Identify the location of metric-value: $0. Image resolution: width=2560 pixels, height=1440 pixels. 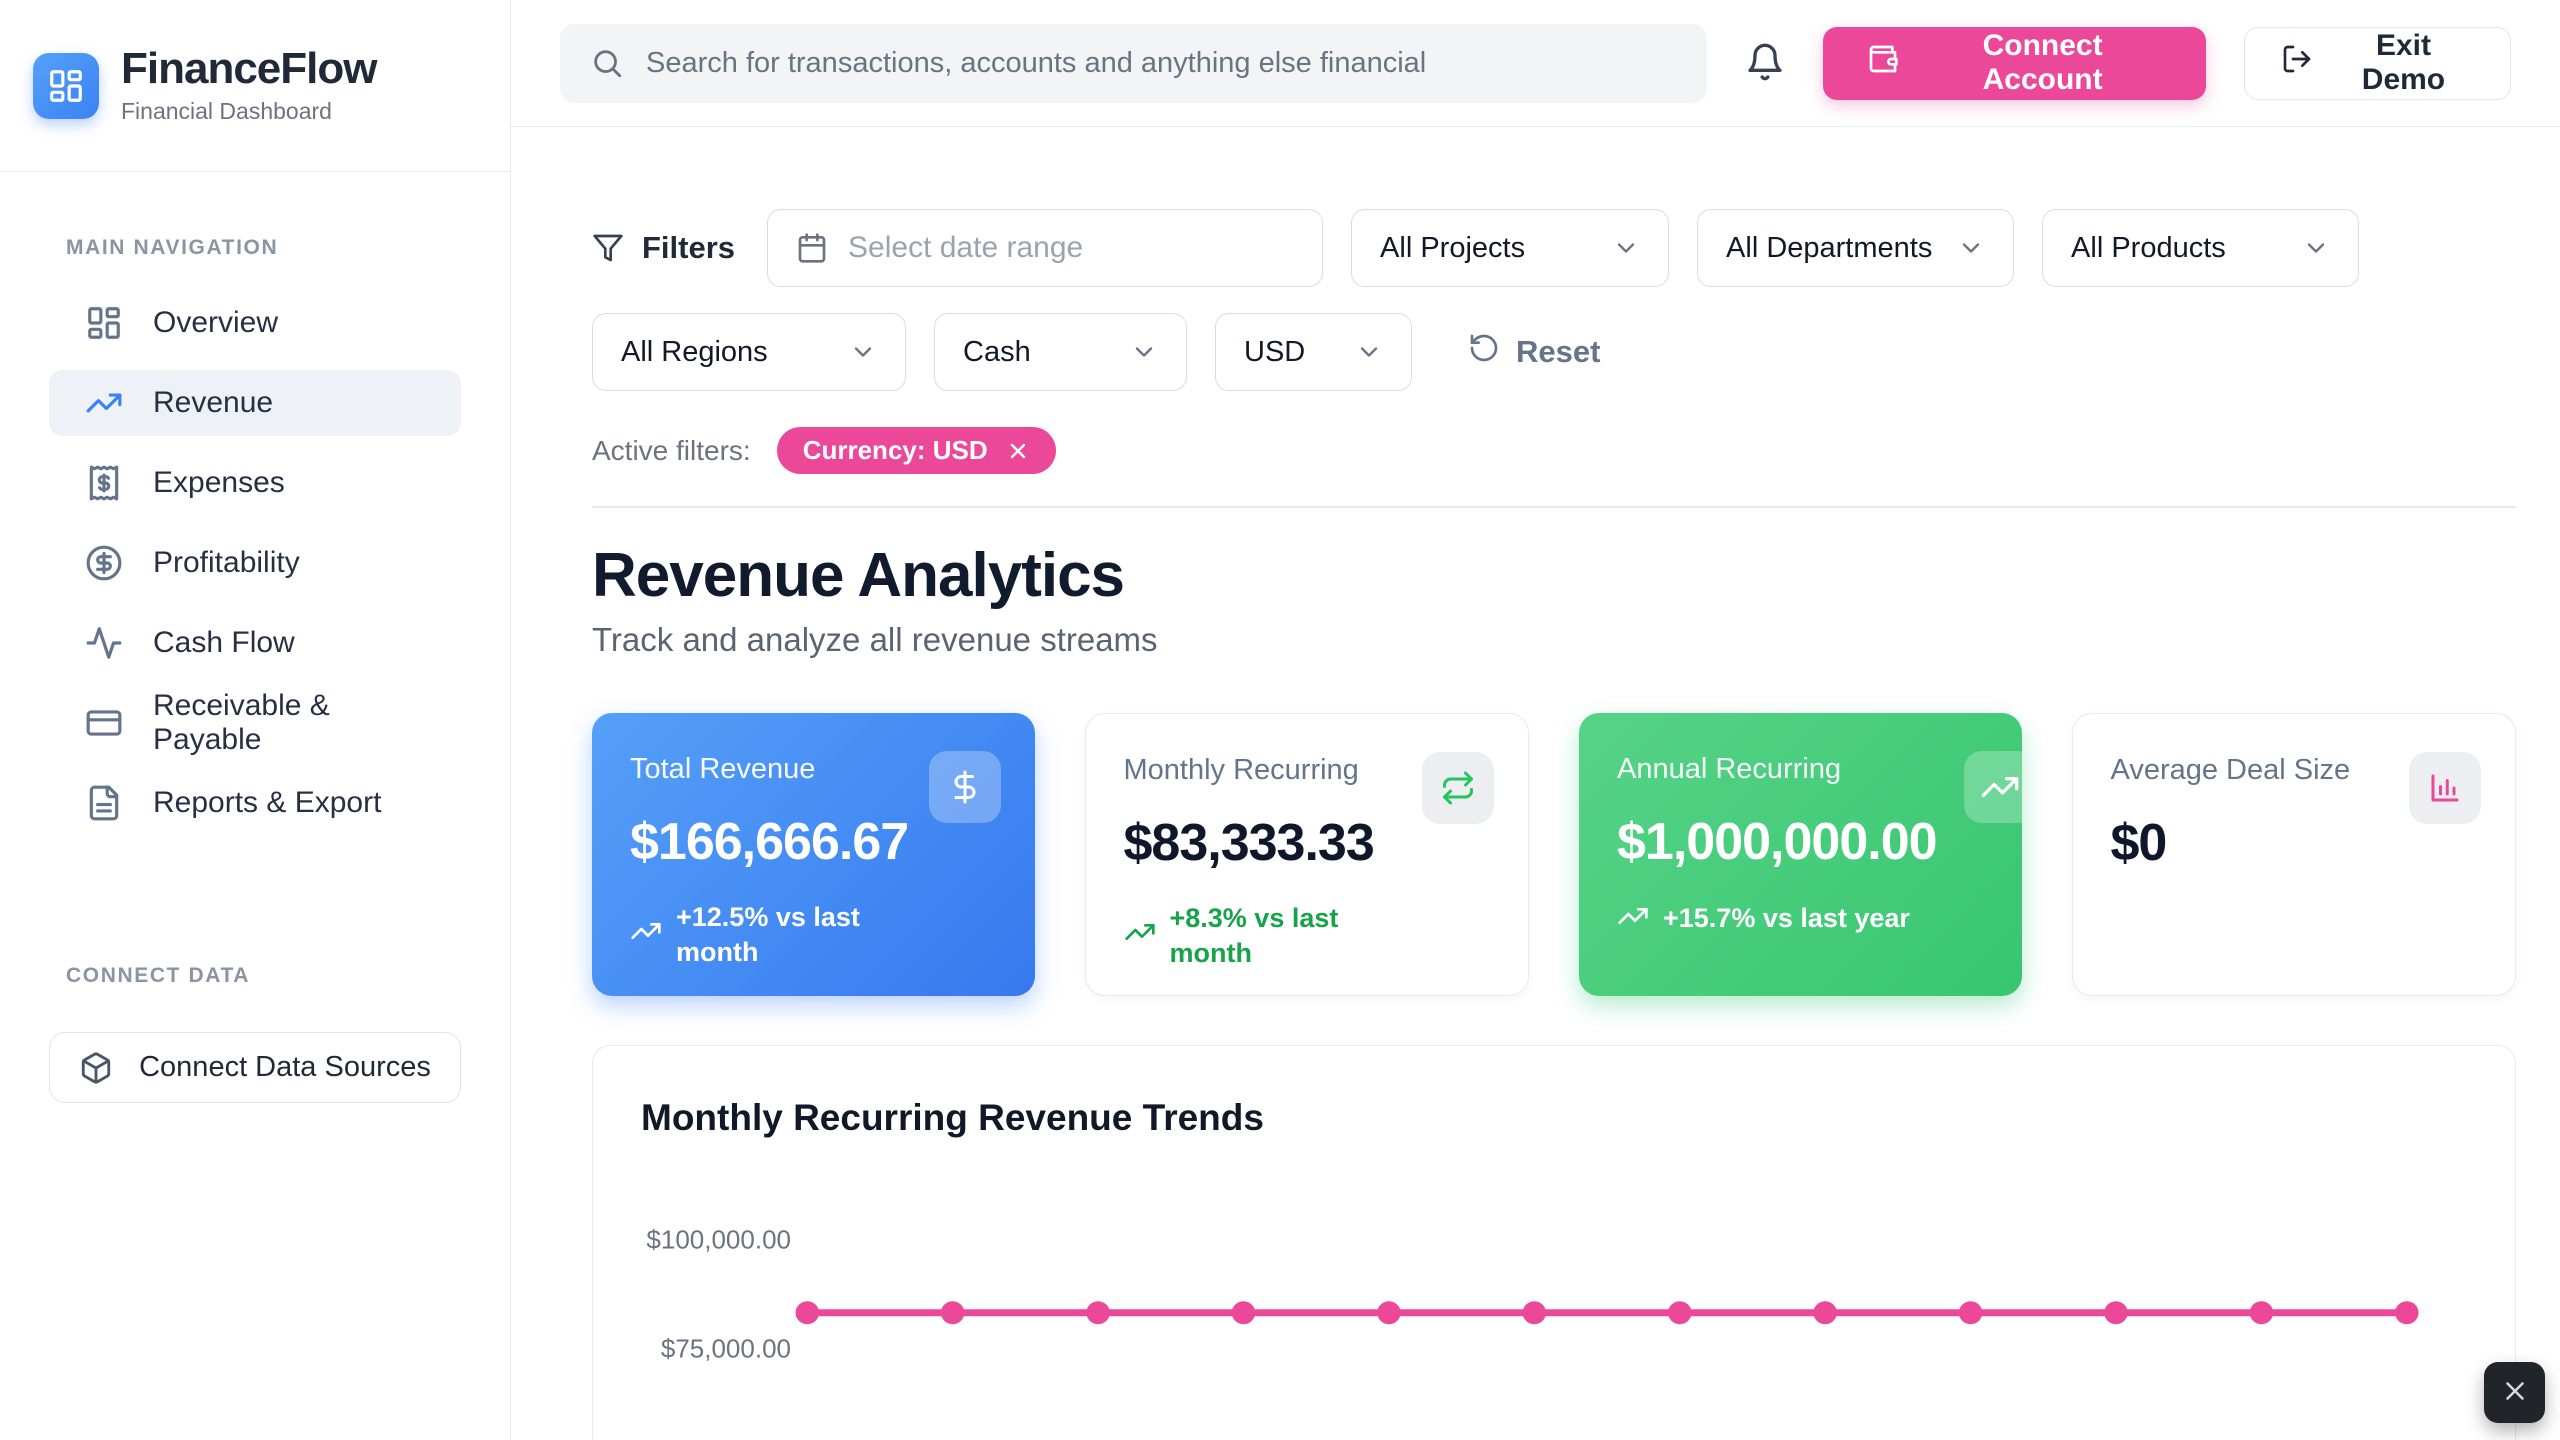
(2139, 842).